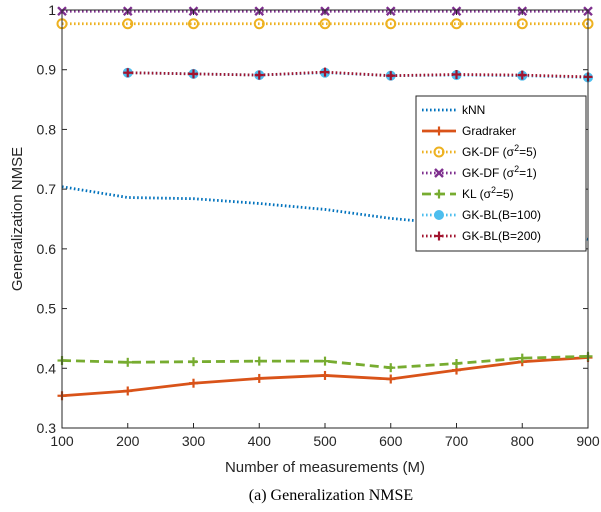 This screenshot has width=601, height=512. I want to click on x-axis-label: Number of measurements (M), so click(325, 467).